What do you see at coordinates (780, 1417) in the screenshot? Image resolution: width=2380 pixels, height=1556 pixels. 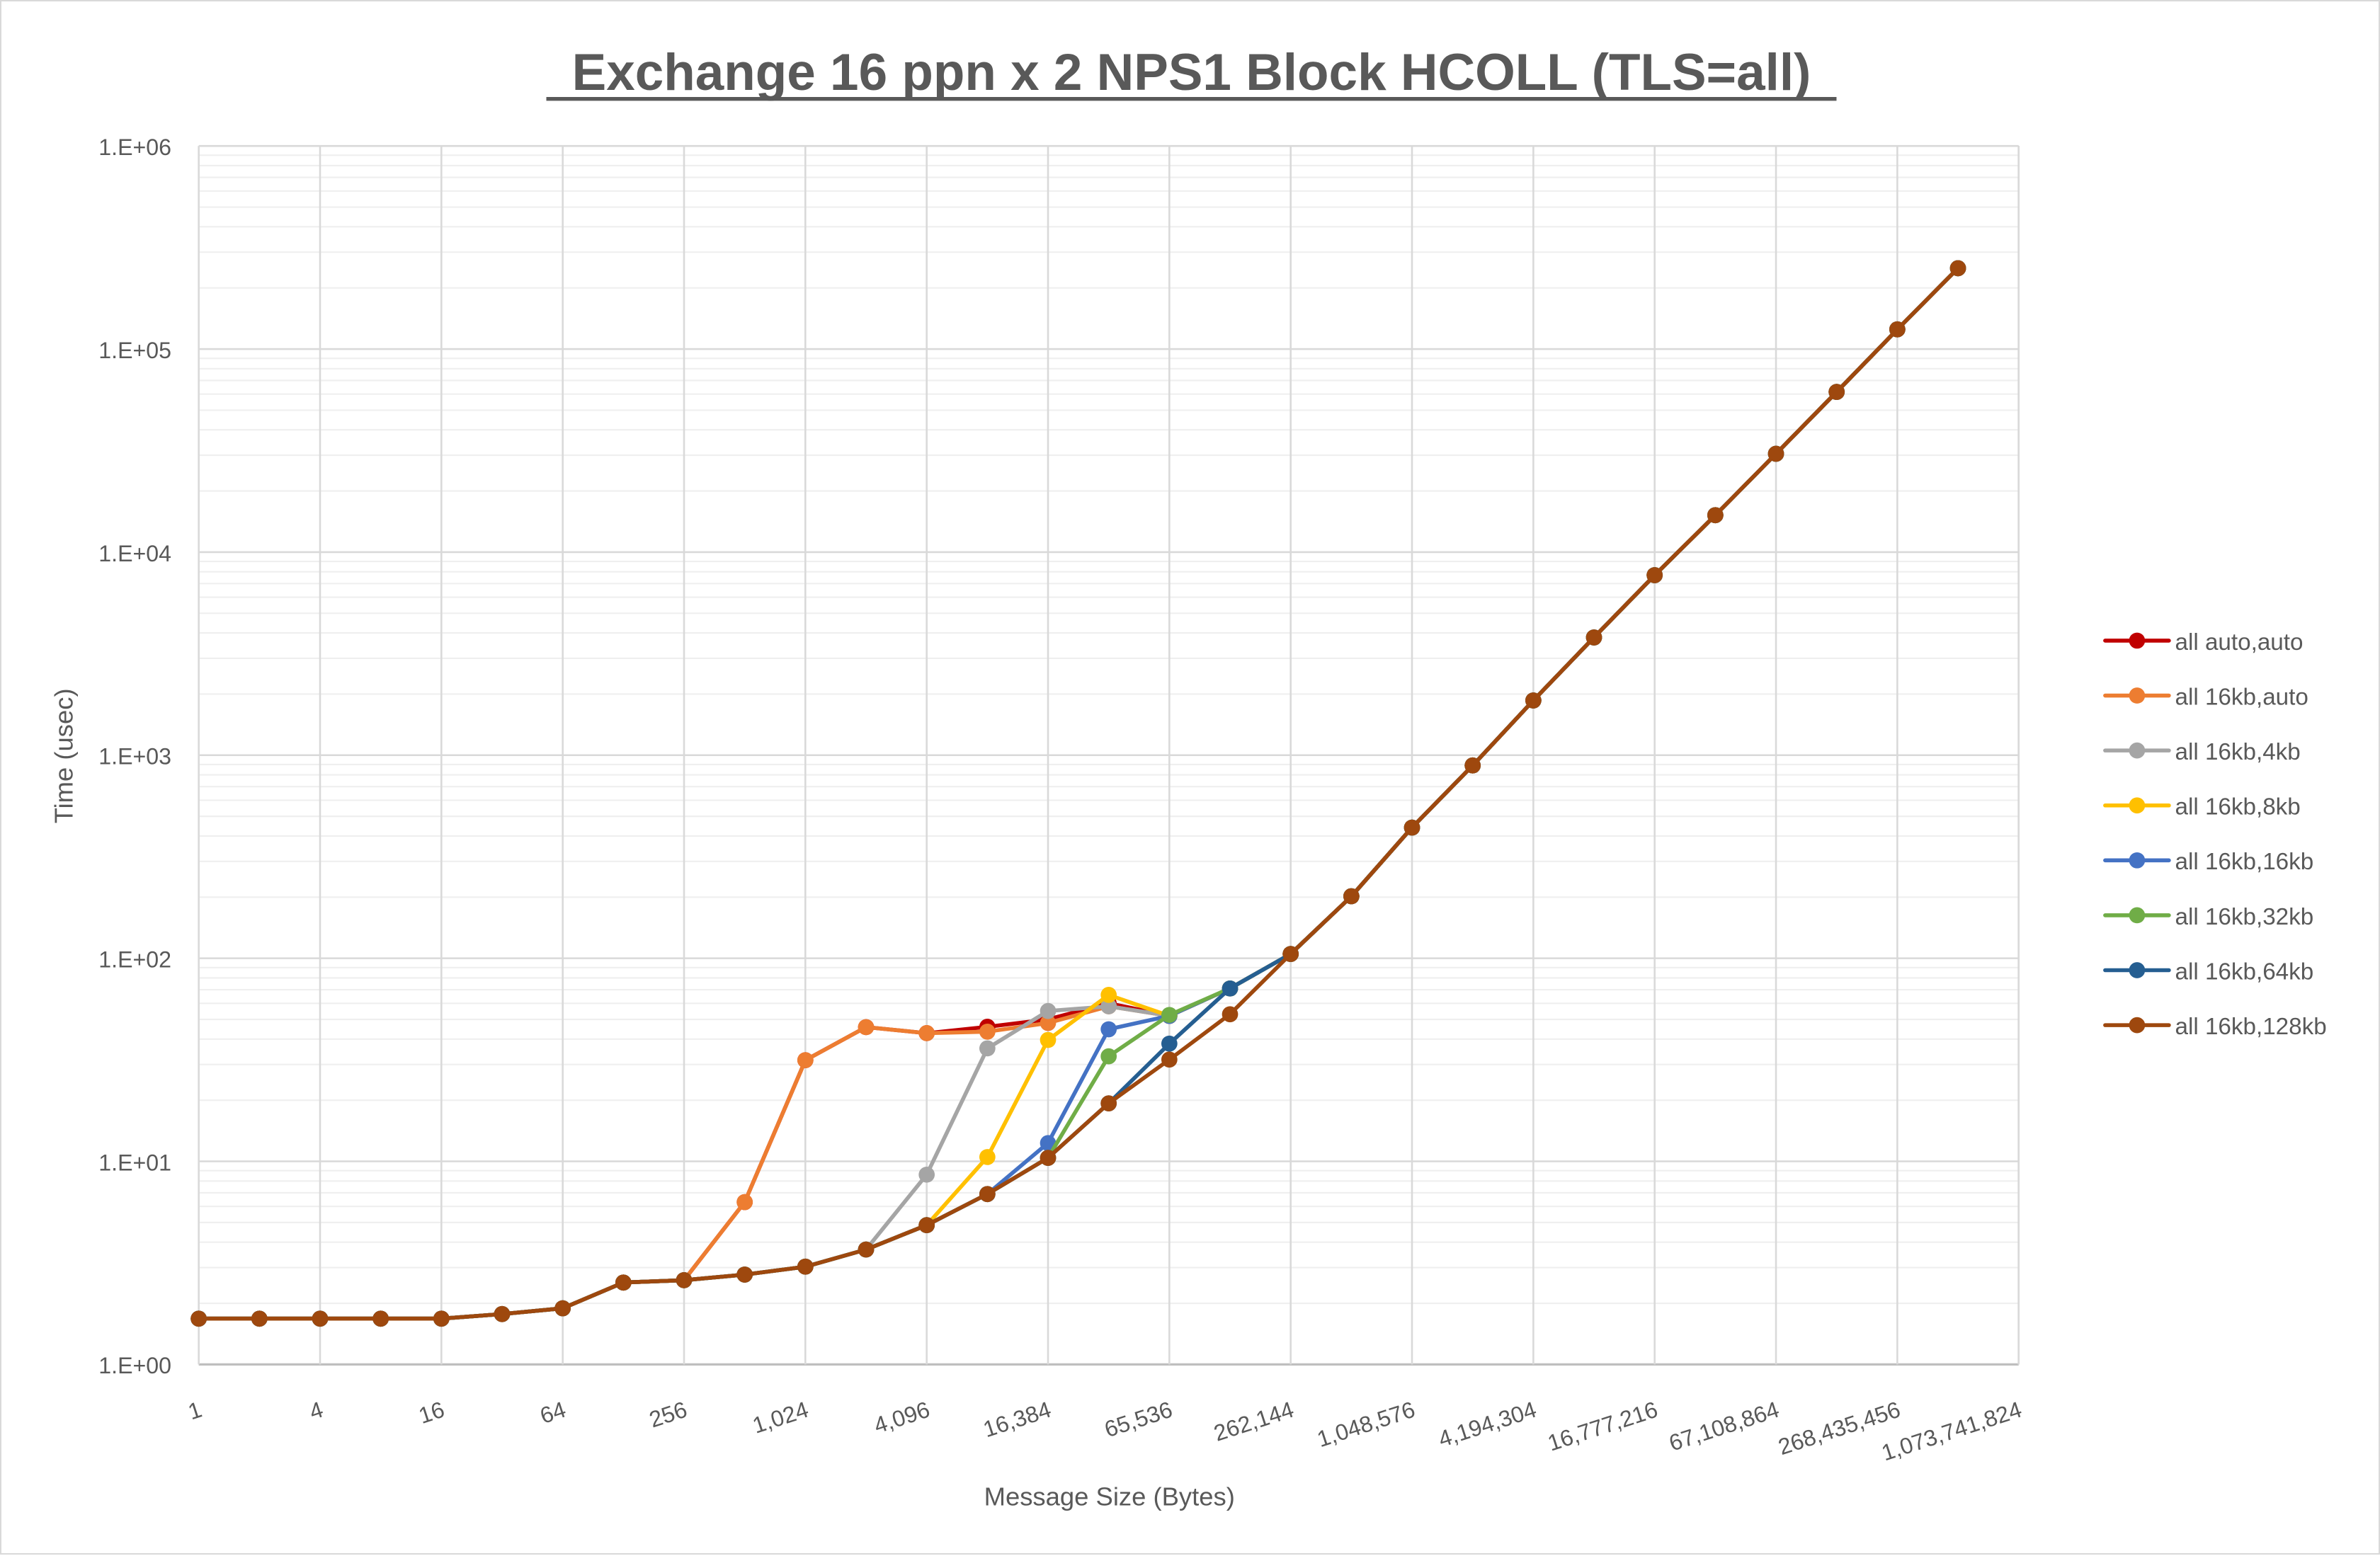 I see `x-tick-label: 1,024` at bounding box center [780, 1417].